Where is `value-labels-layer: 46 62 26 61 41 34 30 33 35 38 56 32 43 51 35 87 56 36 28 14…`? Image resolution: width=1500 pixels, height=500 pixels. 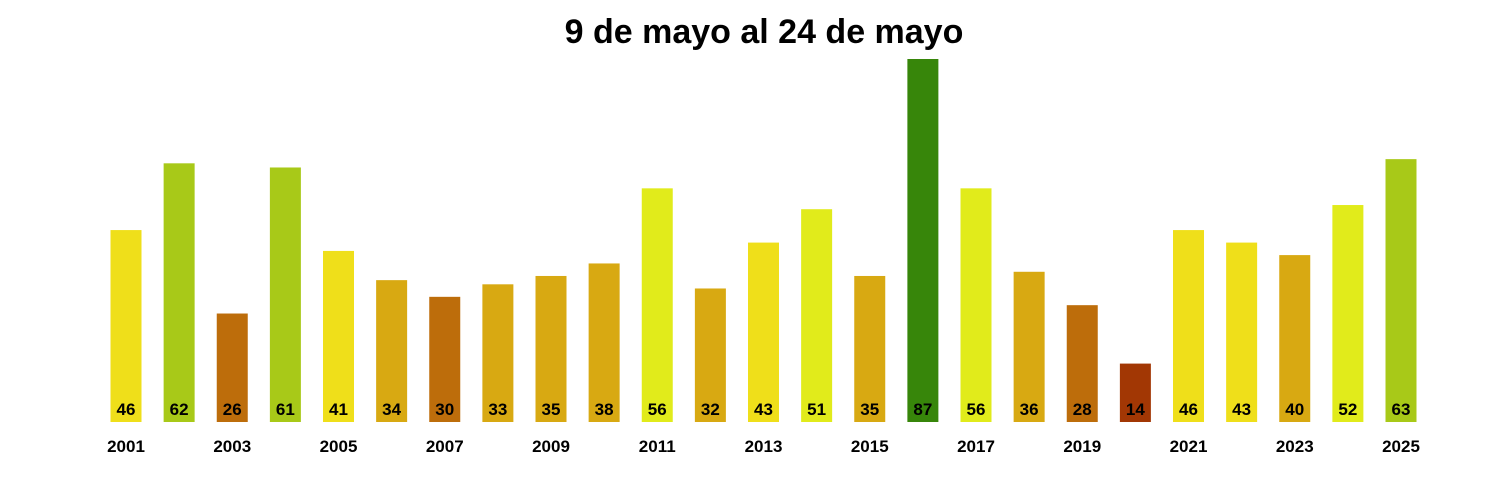 value-labels-layer: 46 62 26 61 41 34 30 33 35 38 56 32 43 51 35 87 56 36 28 14… is located at coordinates (764, 409).